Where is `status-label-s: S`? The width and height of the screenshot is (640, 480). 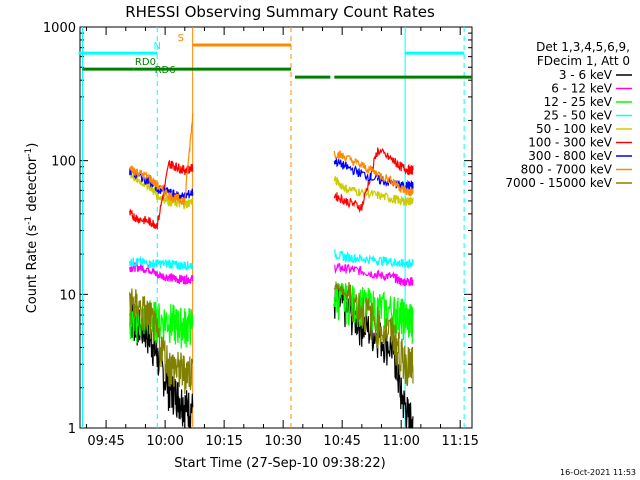 status-label-s: S is located at coordinates (181, 38).